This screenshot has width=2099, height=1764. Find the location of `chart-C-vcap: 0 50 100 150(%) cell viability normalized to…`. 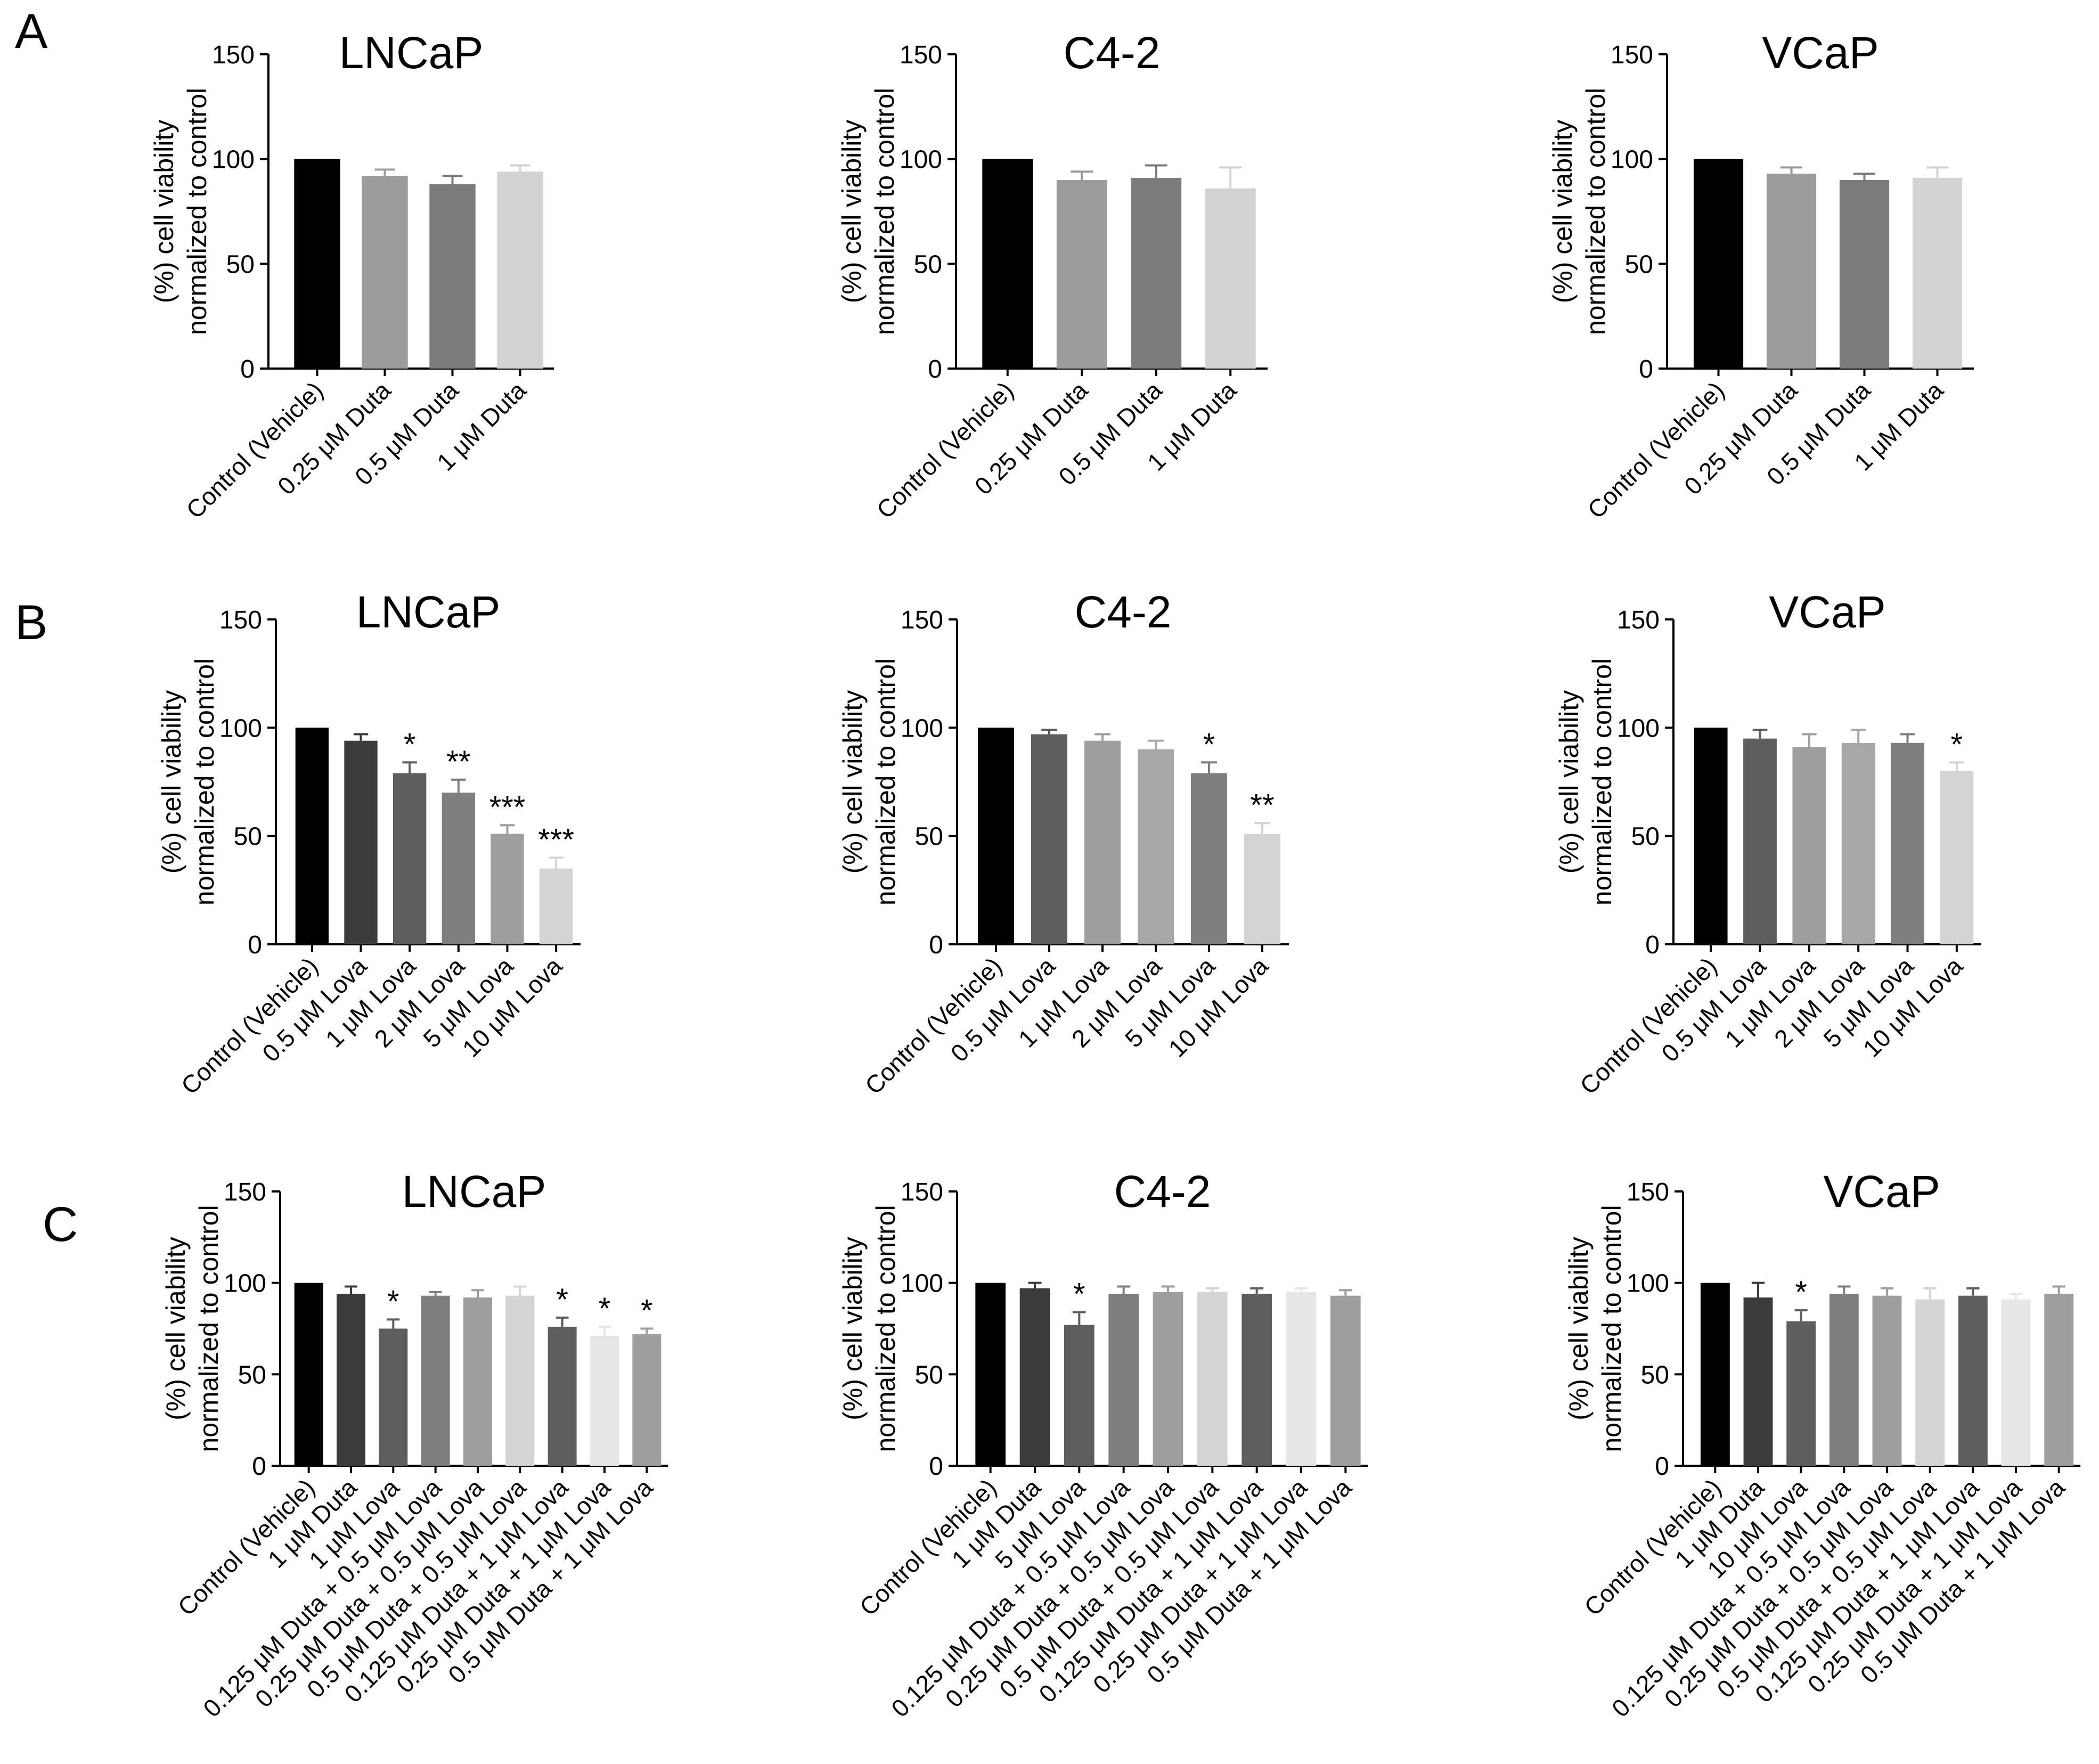

chart-C-vcap: 0 50 100 150(%) cell viability normalized to… is located at coordinates (1822, 1444).